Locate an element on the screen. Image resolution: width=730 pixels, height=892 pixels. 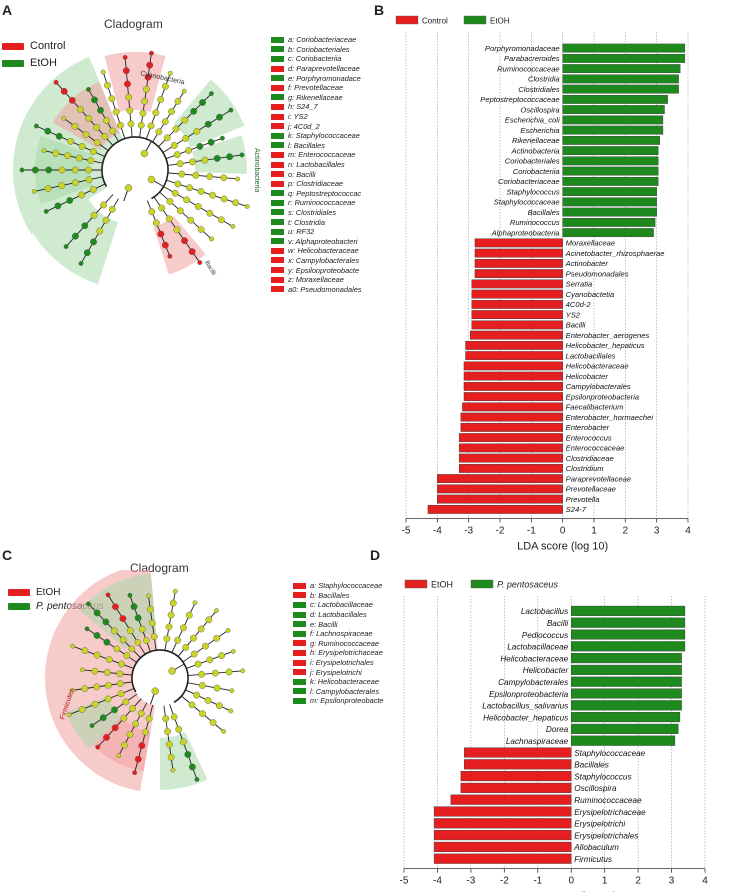
legend-c-ppentosaceus: P. pentosaceus is located at coordinates (56, 606).